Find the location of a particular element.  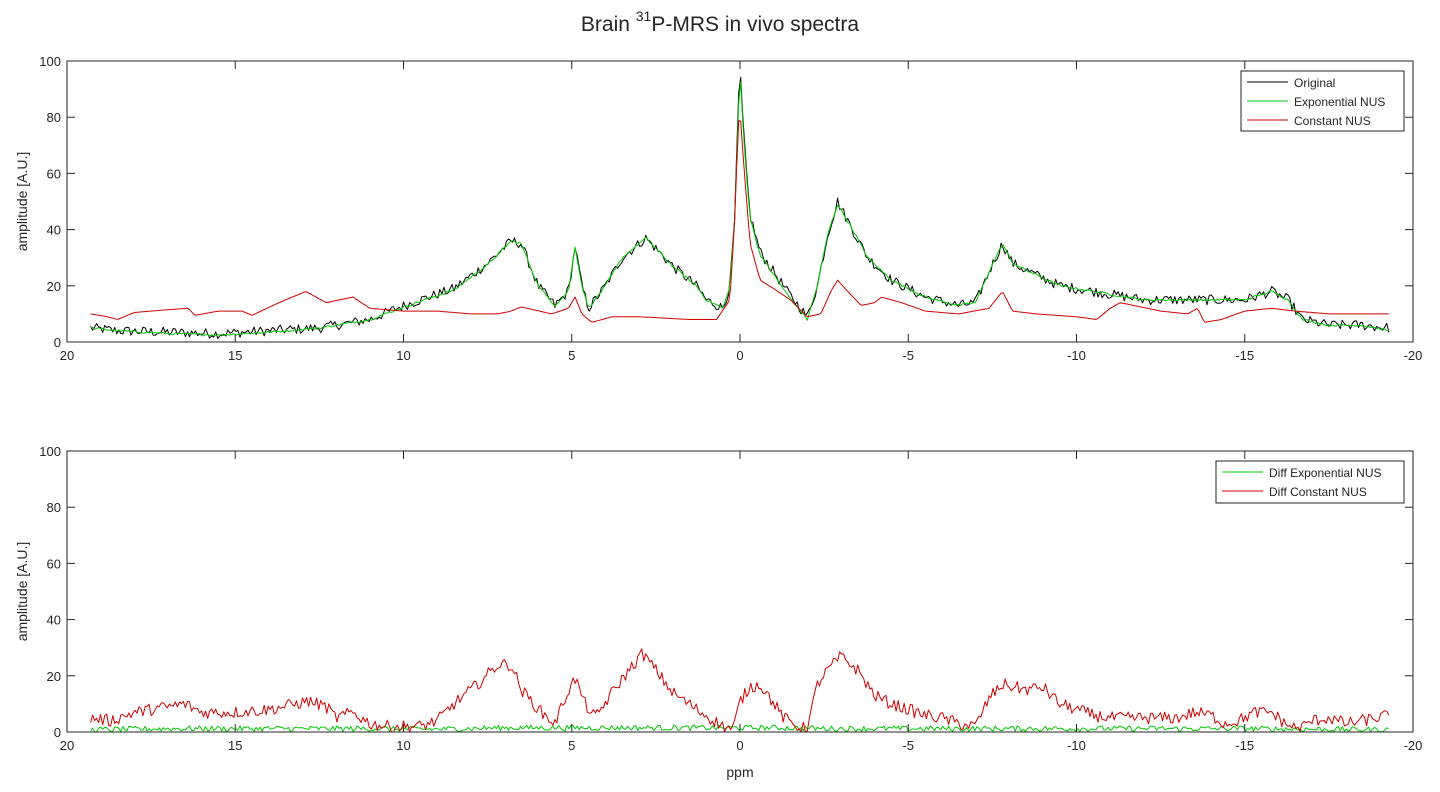

top-x-tick-label: 15 is located at coordinates (235, 355).